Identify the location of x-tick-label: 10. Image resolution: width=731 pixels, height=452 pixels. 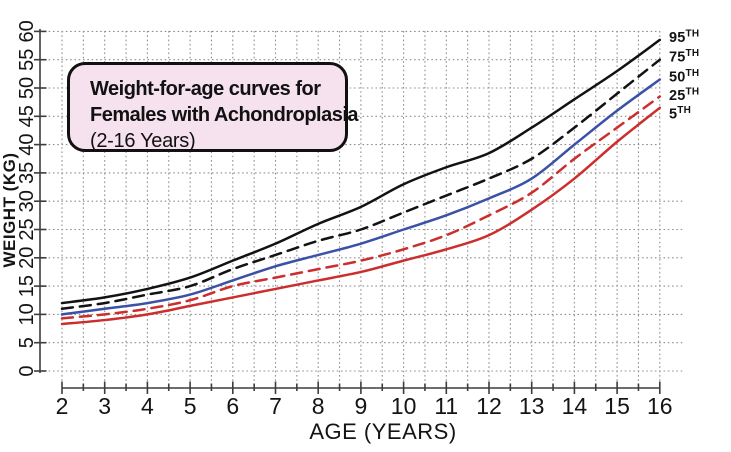
(404, 406).